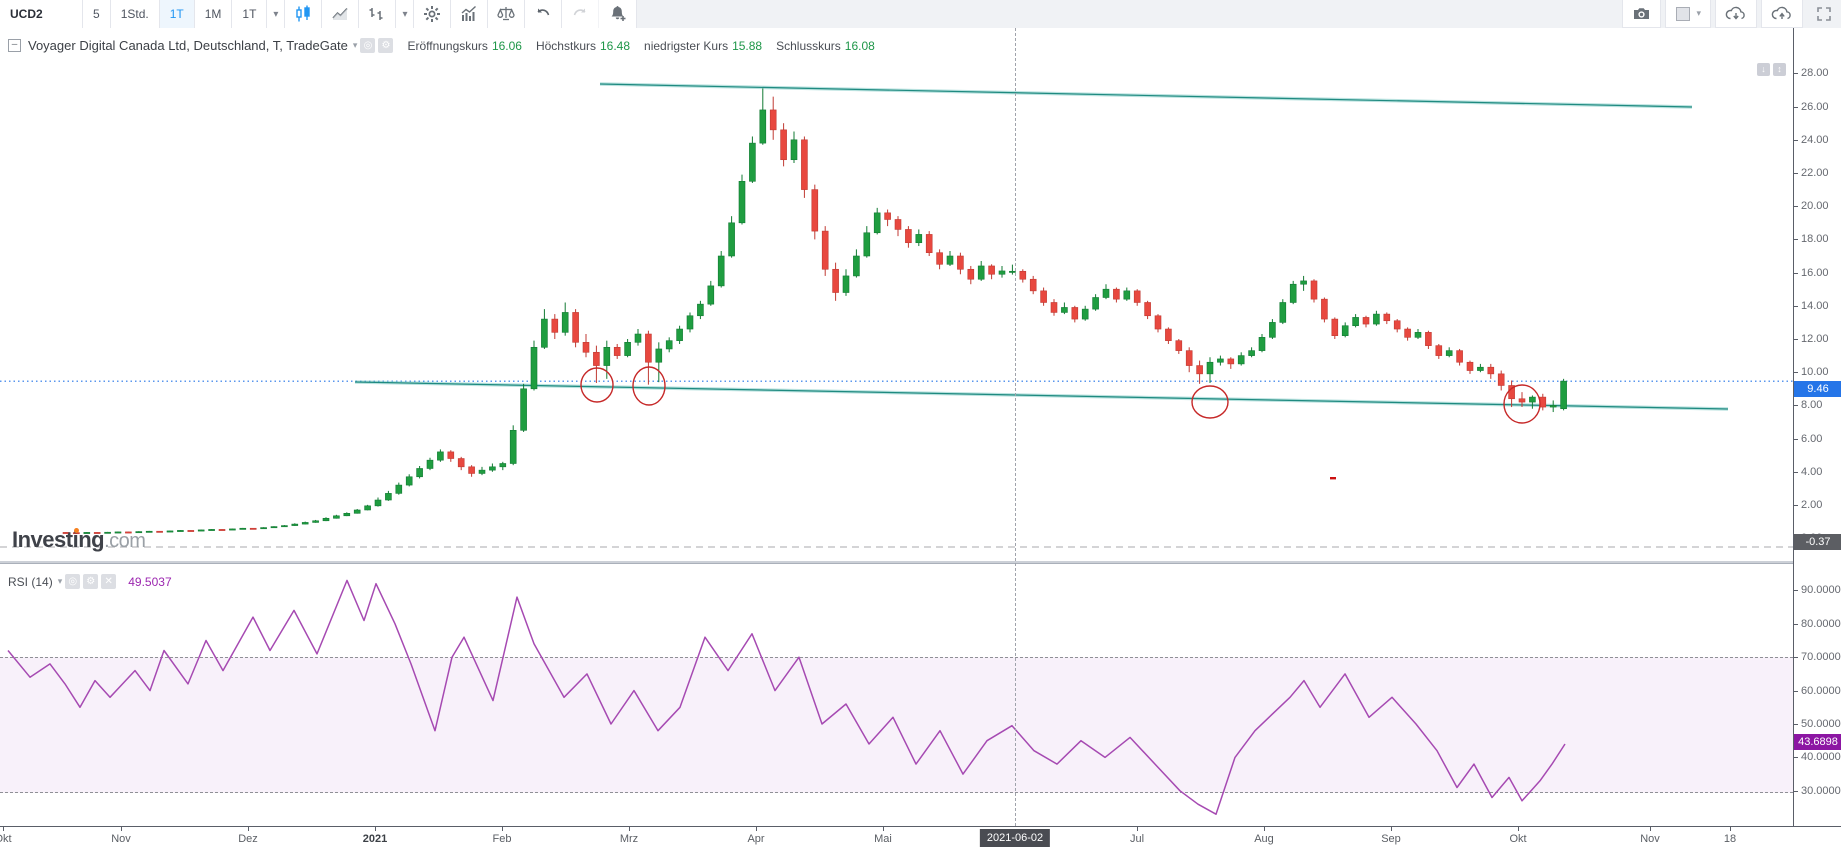 This screenshot has width=1841, height=852. Describe the element at coordinates (150, 581) in the screenshot. I see `rsi-value: 49.5037` at that location.